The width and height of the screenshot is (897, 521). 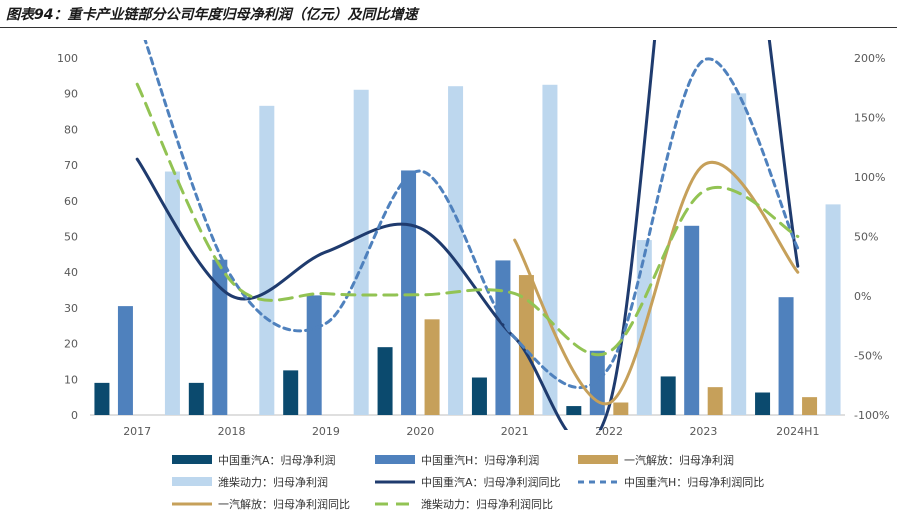 What do you see at coordinates (866, 237) in the screenshot?
I see `y-right-tick-label: 50%` at bounding box center [866, 237].